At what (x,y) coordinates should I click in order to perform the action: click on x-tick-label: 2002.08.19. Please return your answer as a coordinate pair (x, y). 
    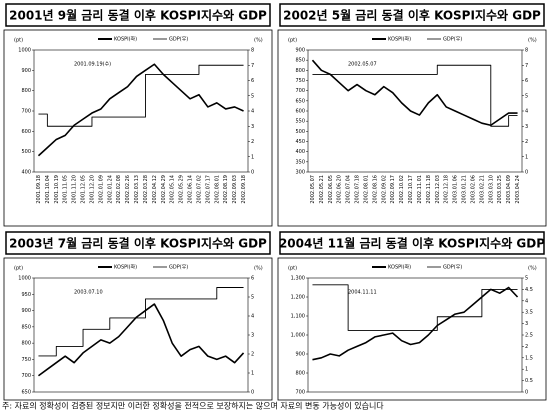
    Looking at the image, I should click on (226, 189).